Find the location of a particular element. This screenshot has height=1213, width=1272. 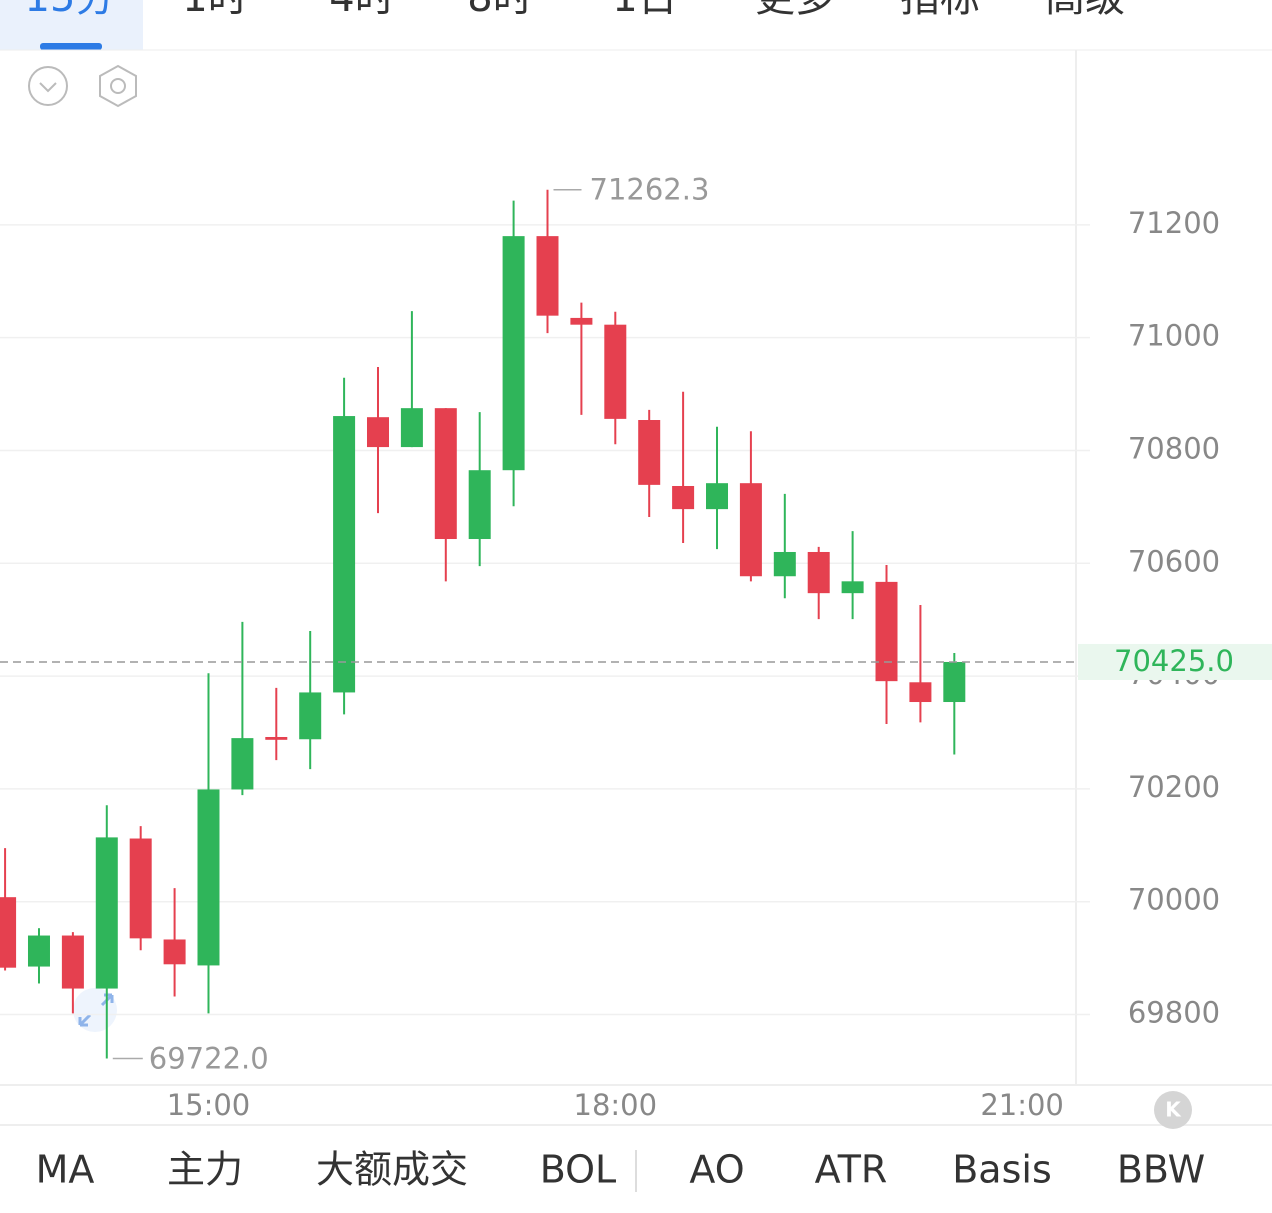

indicator-tab: ATR is located at coordinates (851, 1170).